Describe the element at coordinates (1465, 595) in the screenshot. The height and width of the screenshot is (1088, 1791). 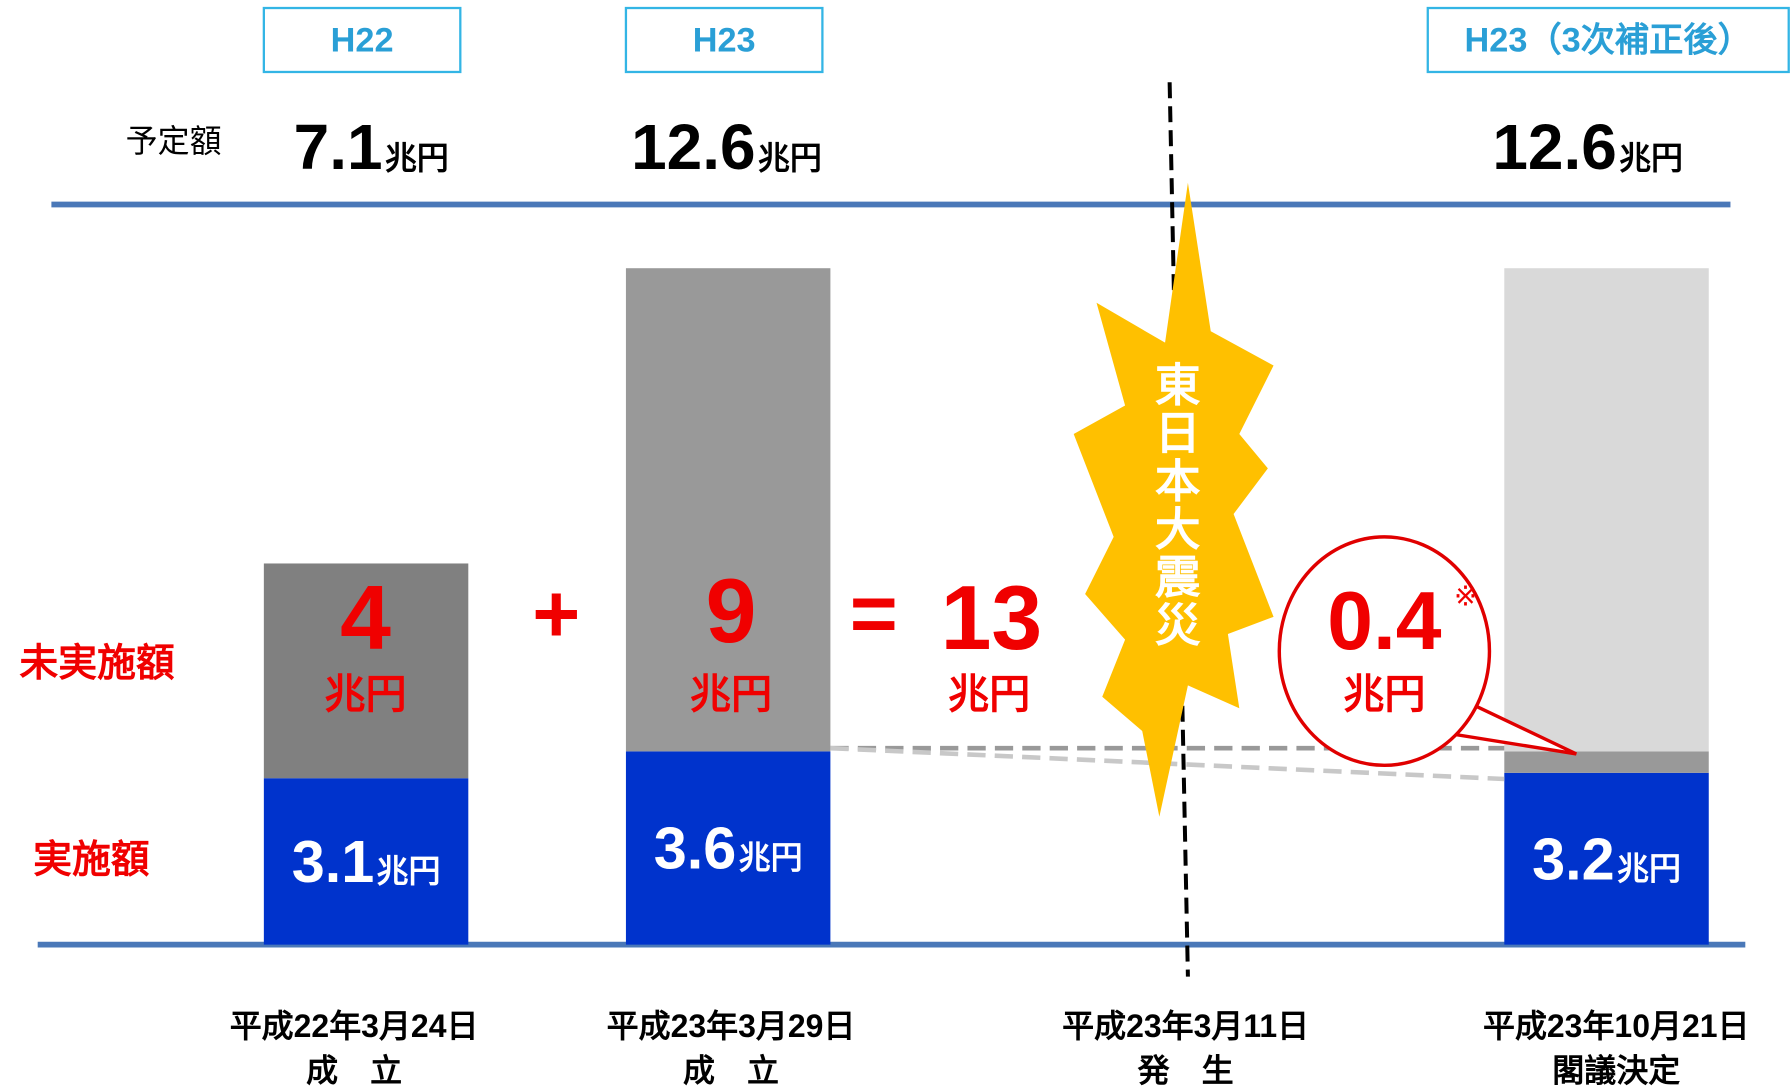
I see `footnote-mark: ※` at that location.